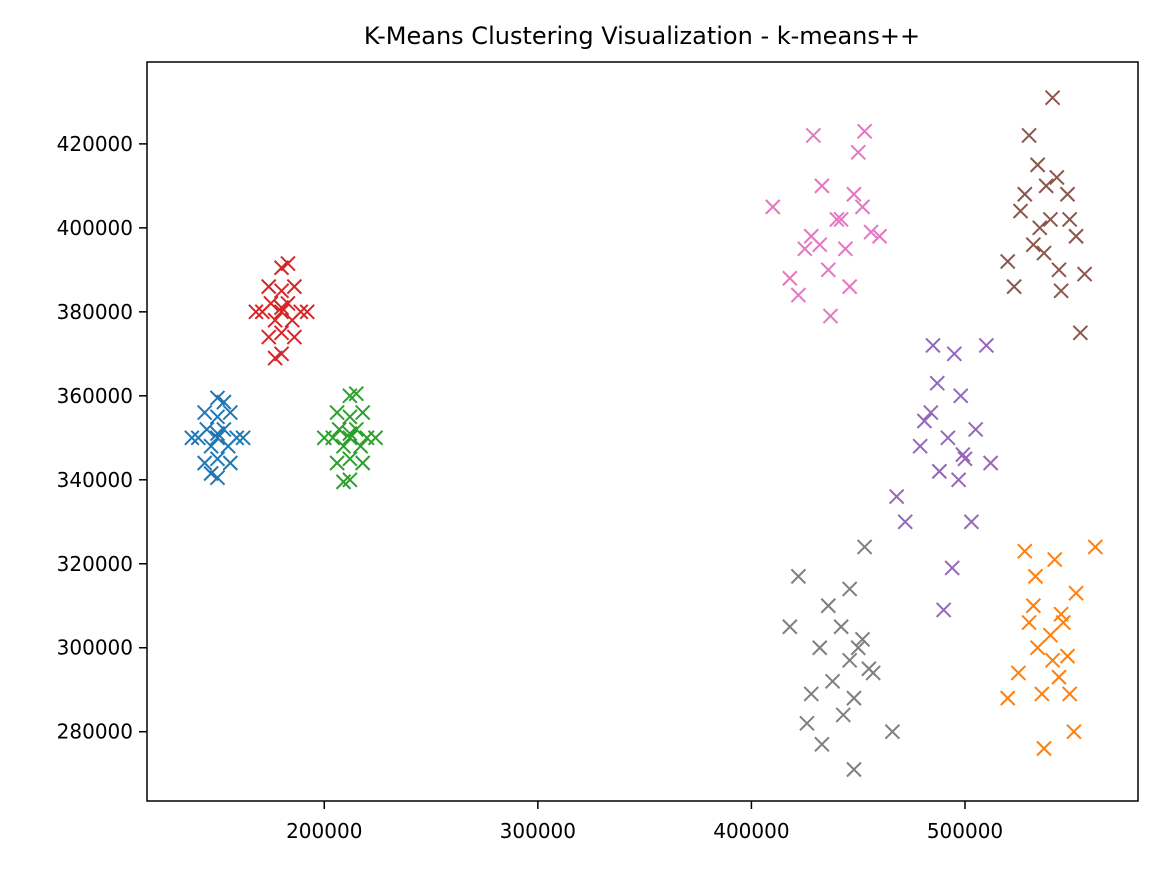 The width and height of the screenshot is (1157, 869). I want to click on x-tick-label: 500000, so click(965, 831).